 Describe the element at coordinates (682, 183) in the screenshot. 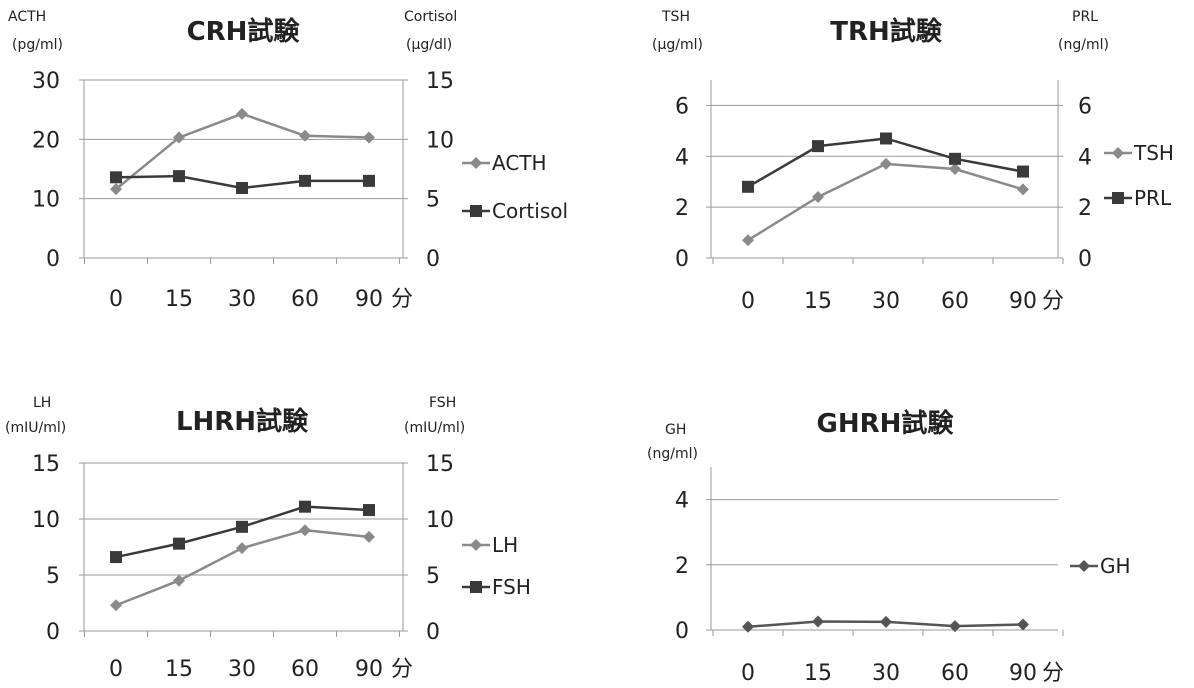

I see `left-ticks: 0 2 4 6` at that location.